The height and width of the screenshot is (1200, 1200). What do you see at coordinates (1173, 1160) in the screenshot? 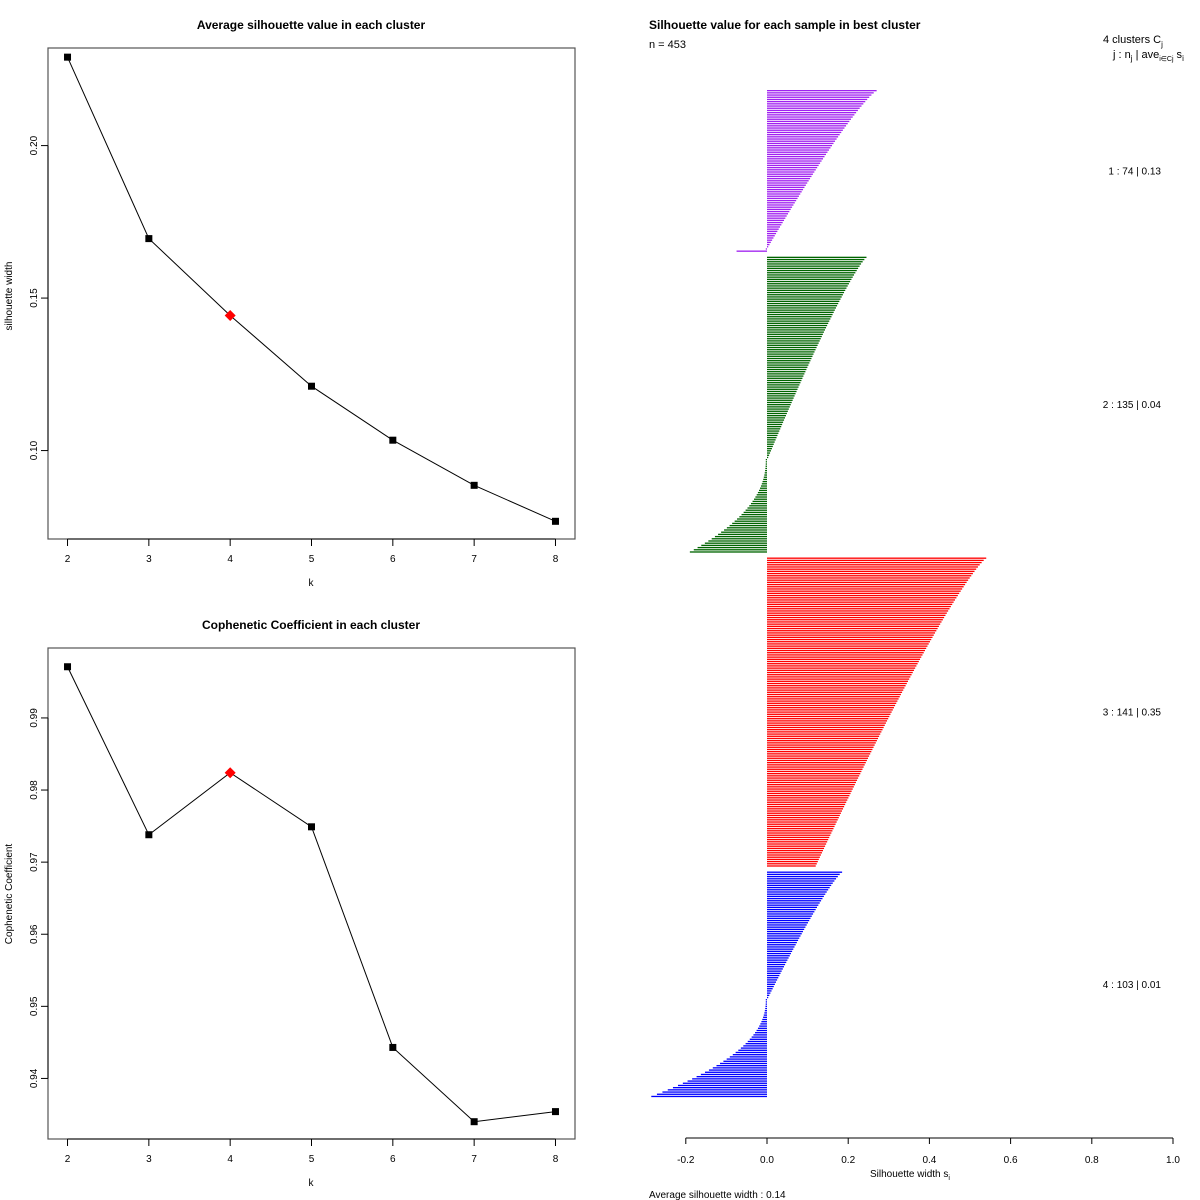
I see `x-tick-label: 1.0` at bounding box center [1173, 1160].